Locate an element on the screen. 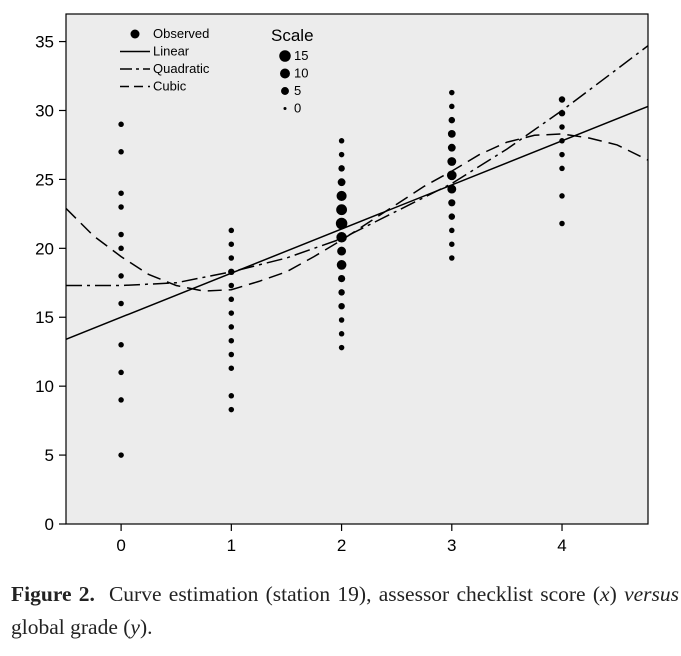 This screenshot has height=656, width=681. x-tick-label: 2 is located at coordinates (341, 545).